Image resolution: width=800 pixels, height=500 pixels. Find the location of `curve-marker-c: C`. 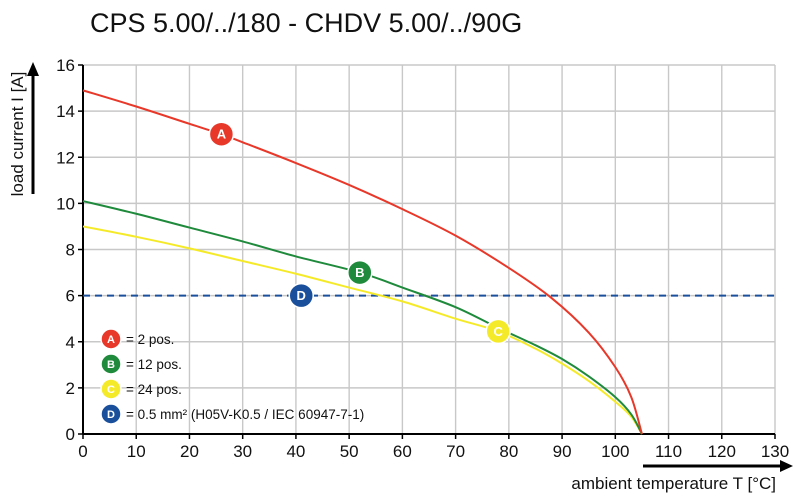

curve-marker-c: C is located at coordinates (498, 331).